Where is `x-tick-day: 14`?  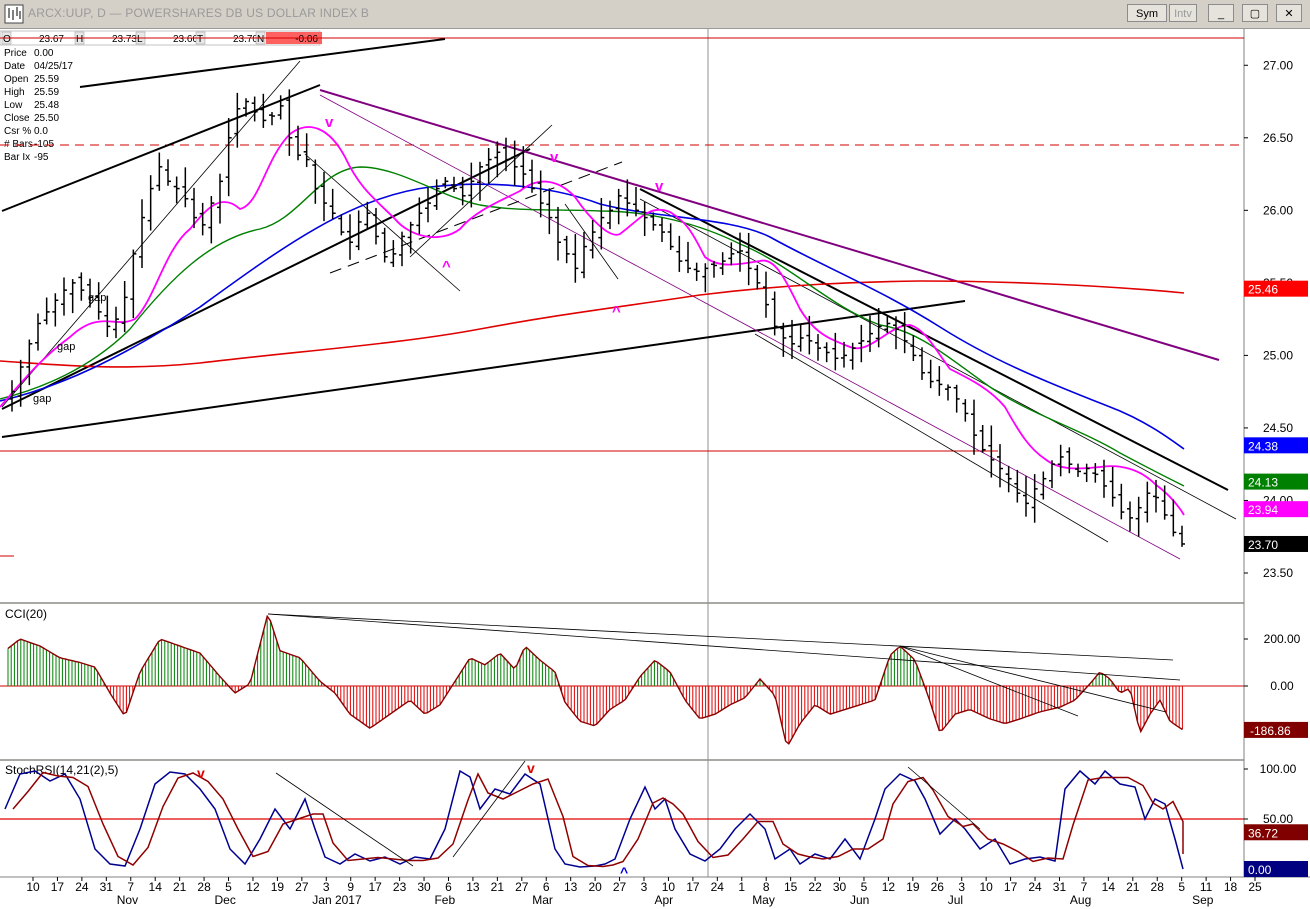
x-tick-day: 14 is located at coordinates (1109, 887).